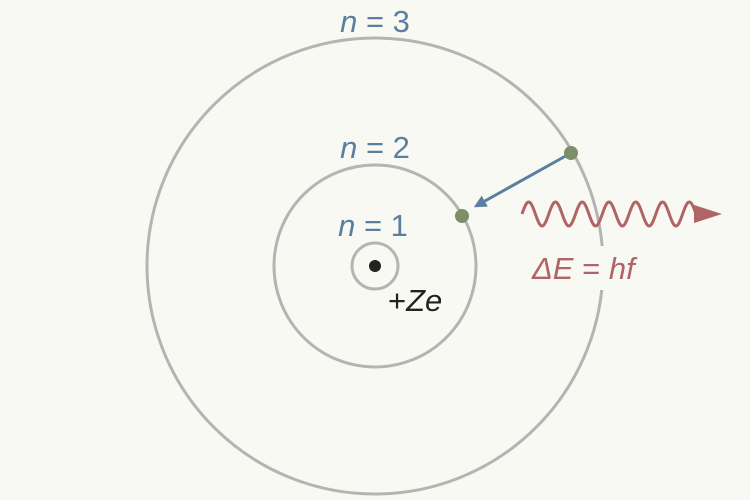 Image resolution: width=750 pixels, height=500 pixels. I want to click on orbit-gap-mask, so click(600, 268).